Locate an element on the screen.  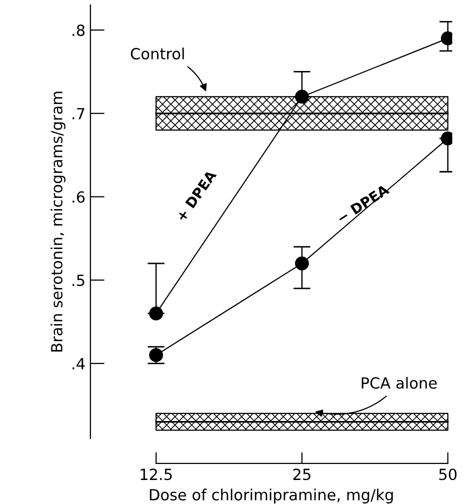
x-tick-label: 25 is located at coordinates (301, 474).